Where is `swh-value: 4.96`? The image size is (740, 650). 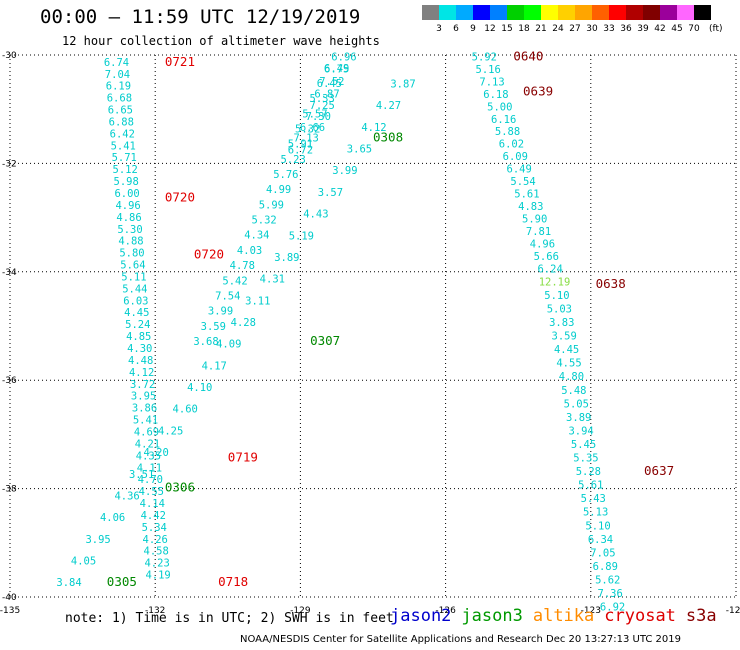 swh-value: 4.96 is located at coordinates (127, 206).